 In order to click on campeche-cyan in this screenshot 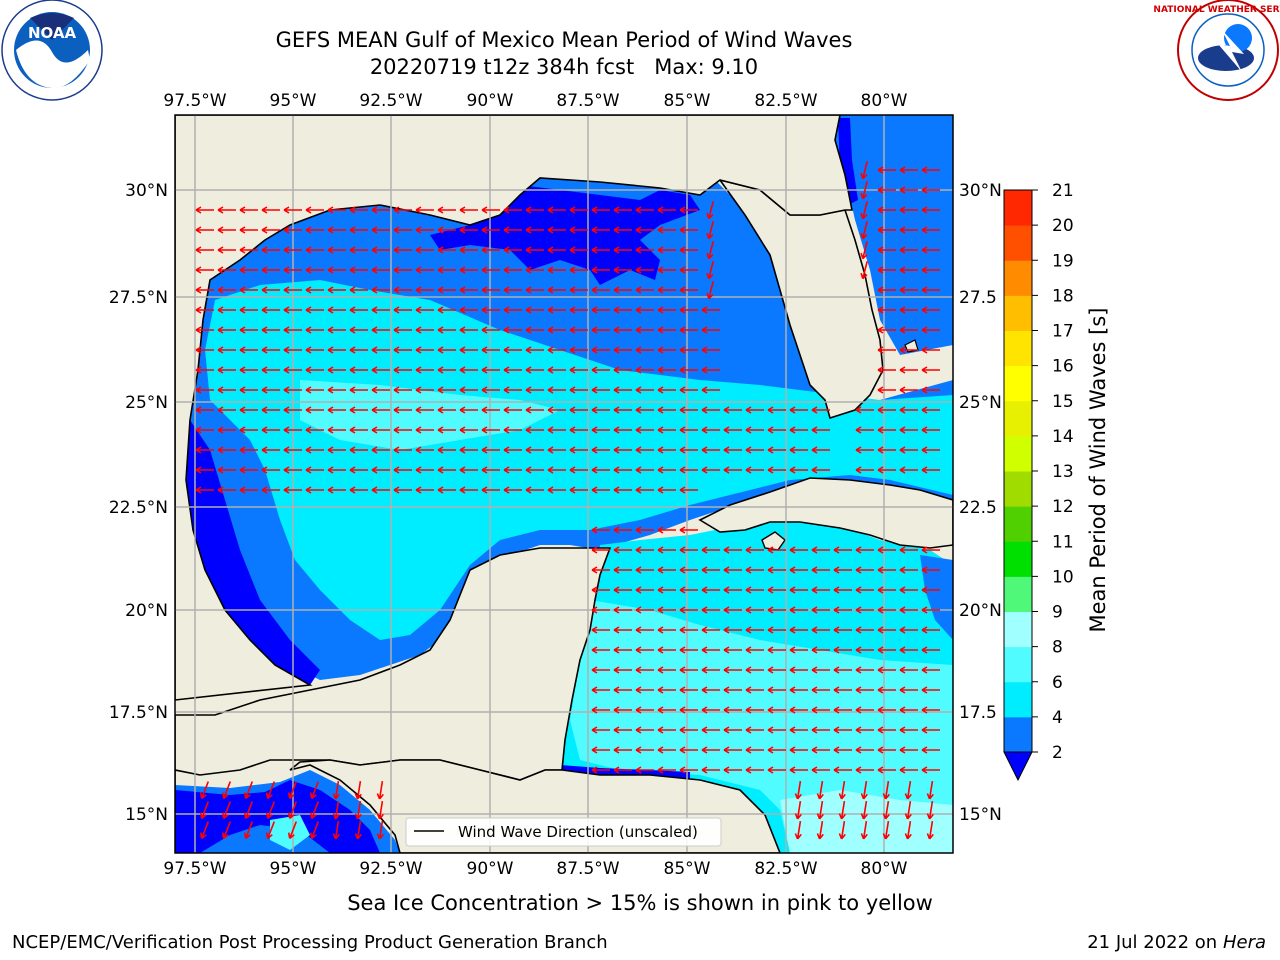, I will do `click(430, 415)`.